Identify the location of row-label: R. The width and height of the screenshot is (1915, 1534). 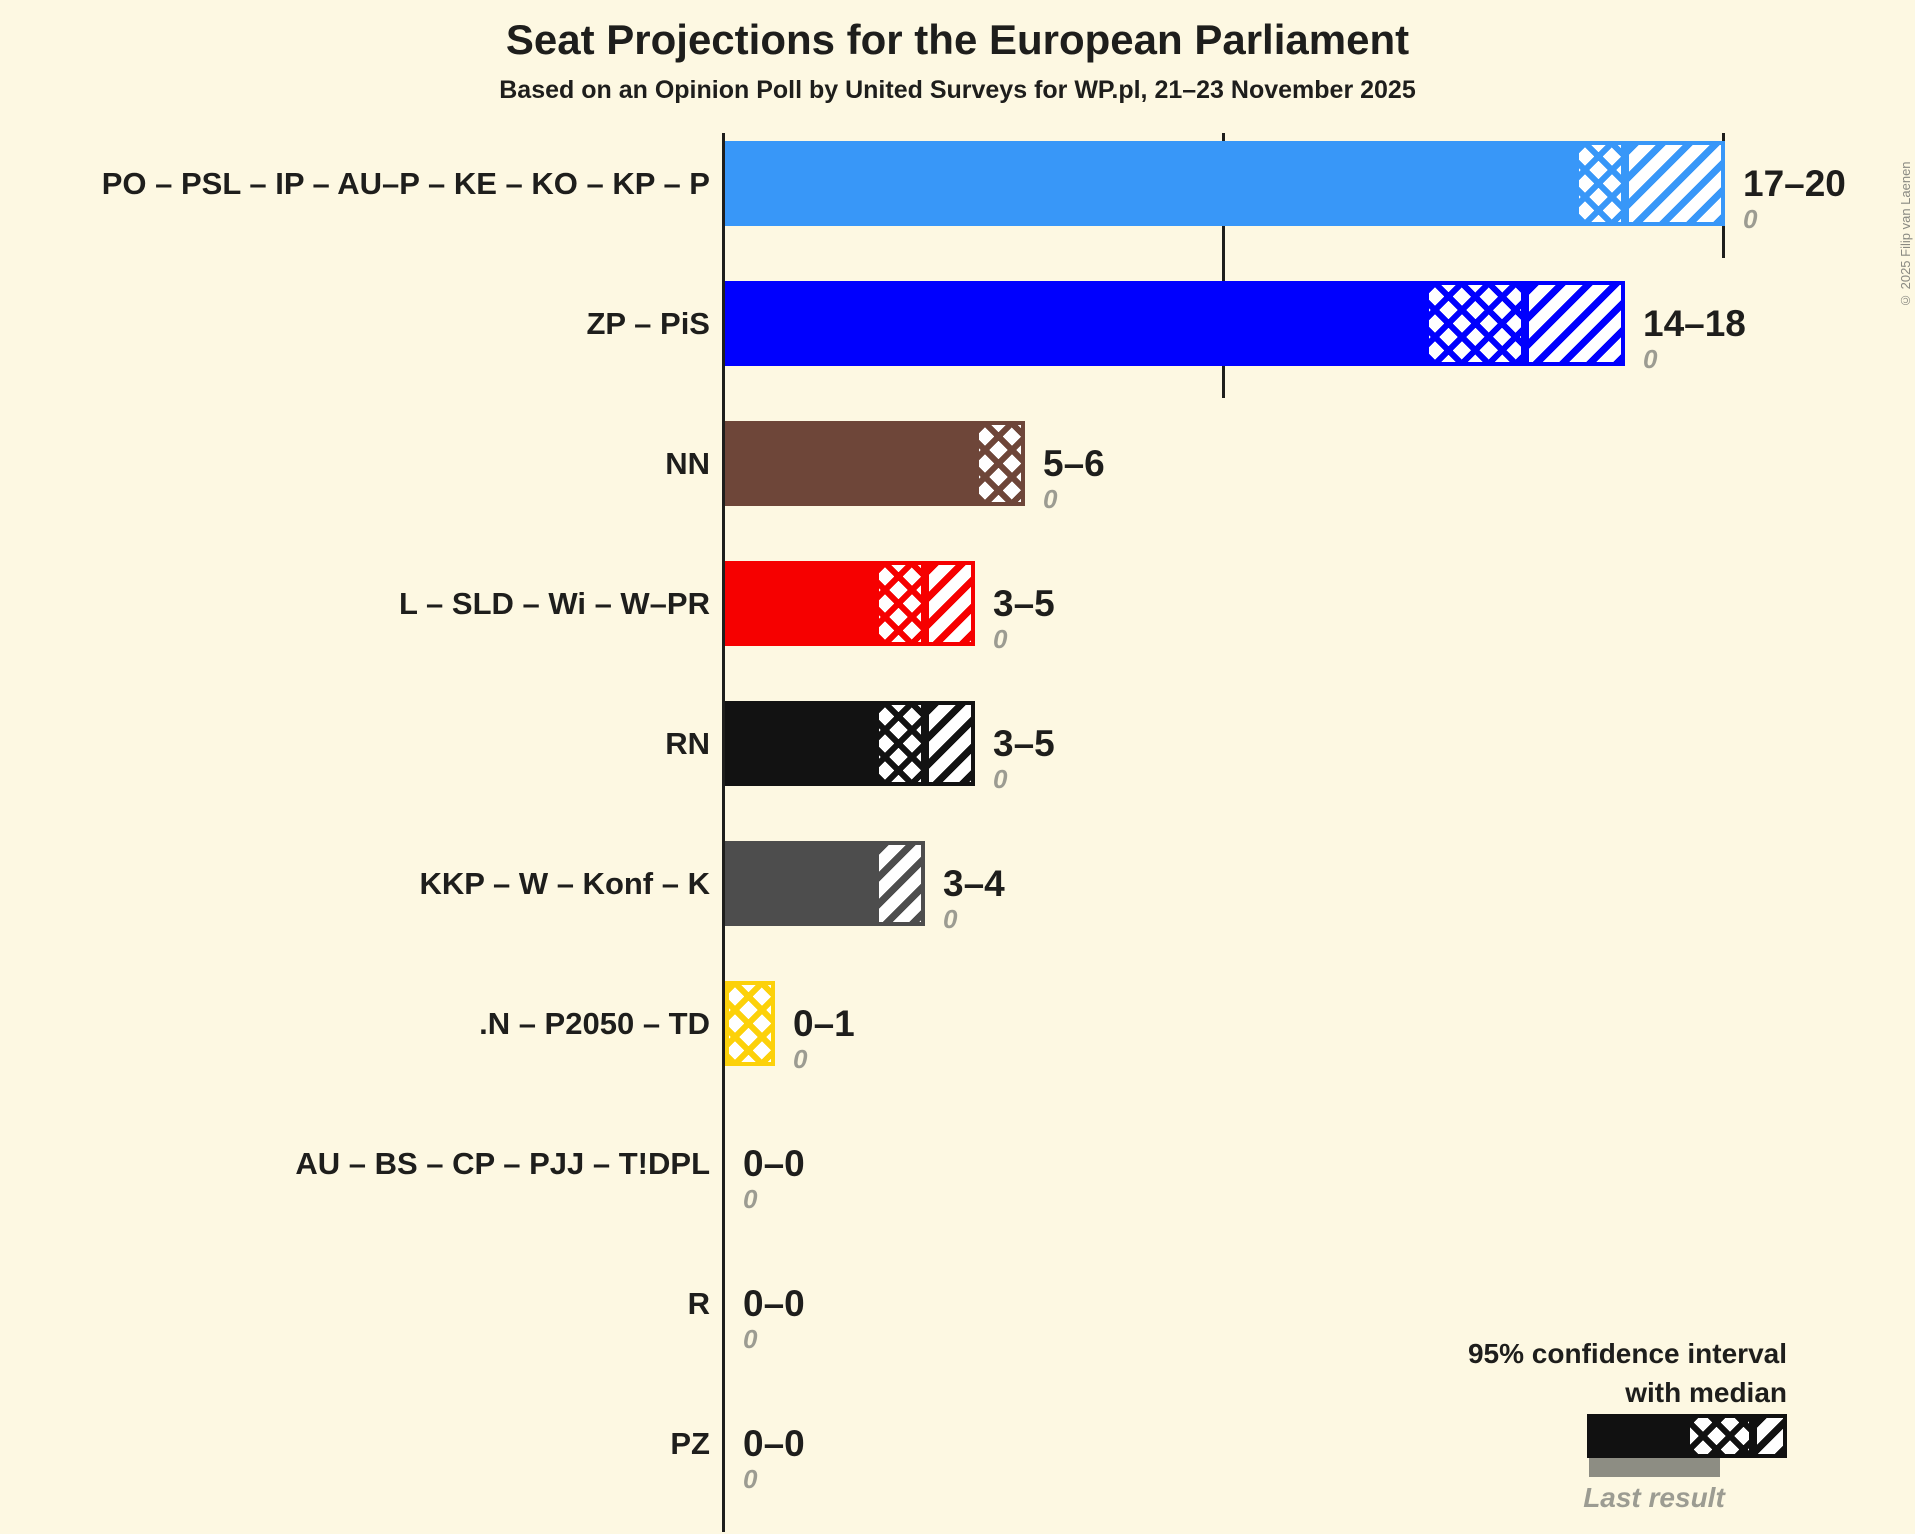
(698, 1303).